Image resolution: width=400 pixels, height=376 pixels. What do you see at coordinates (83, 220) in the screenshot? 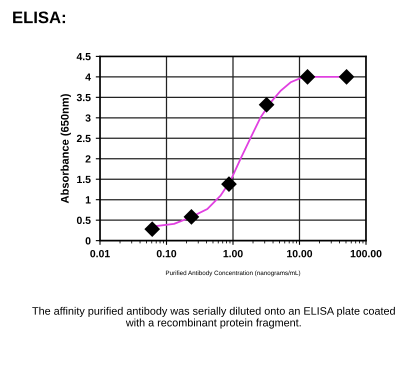
I see `y-tick-label: 0.5` at bounding box center [83, 220].